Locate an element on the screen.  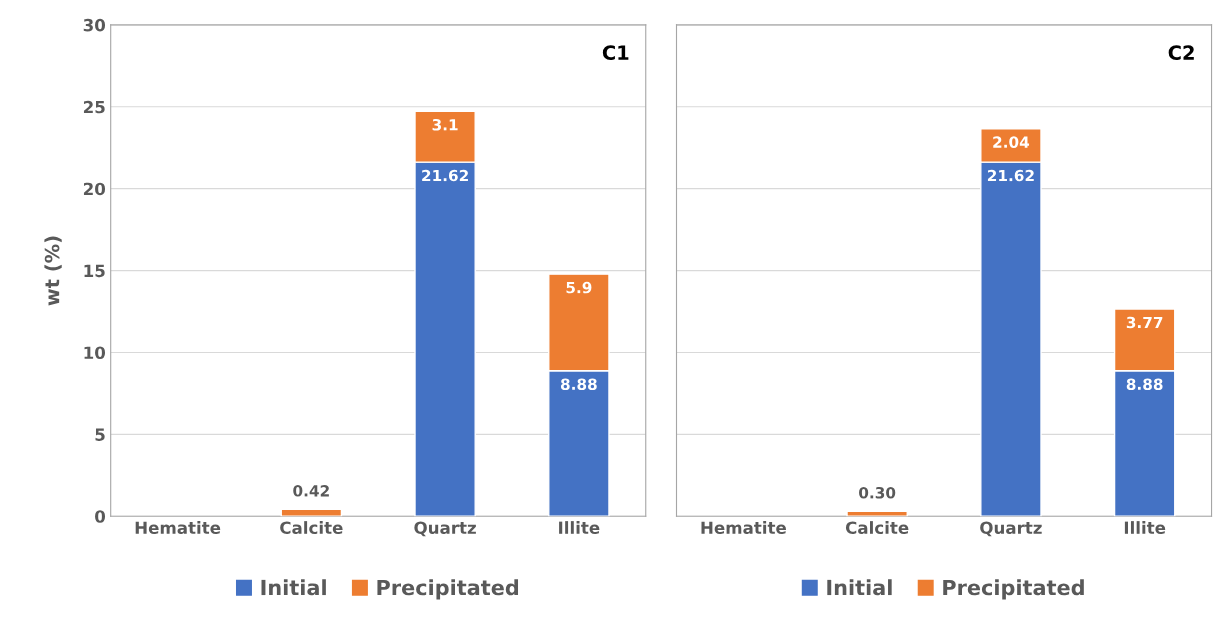
y-tick-label: 5 is located at coordinates (100, 434).